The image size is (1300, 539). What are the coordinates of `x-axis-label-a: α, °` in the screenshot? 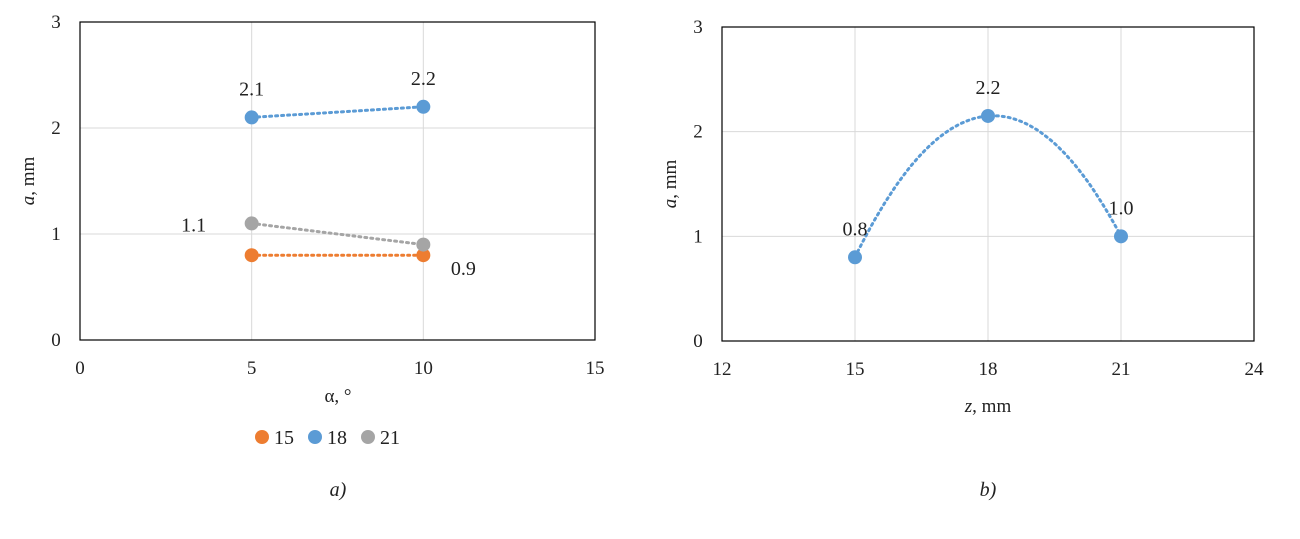 It's located at (337, 396).